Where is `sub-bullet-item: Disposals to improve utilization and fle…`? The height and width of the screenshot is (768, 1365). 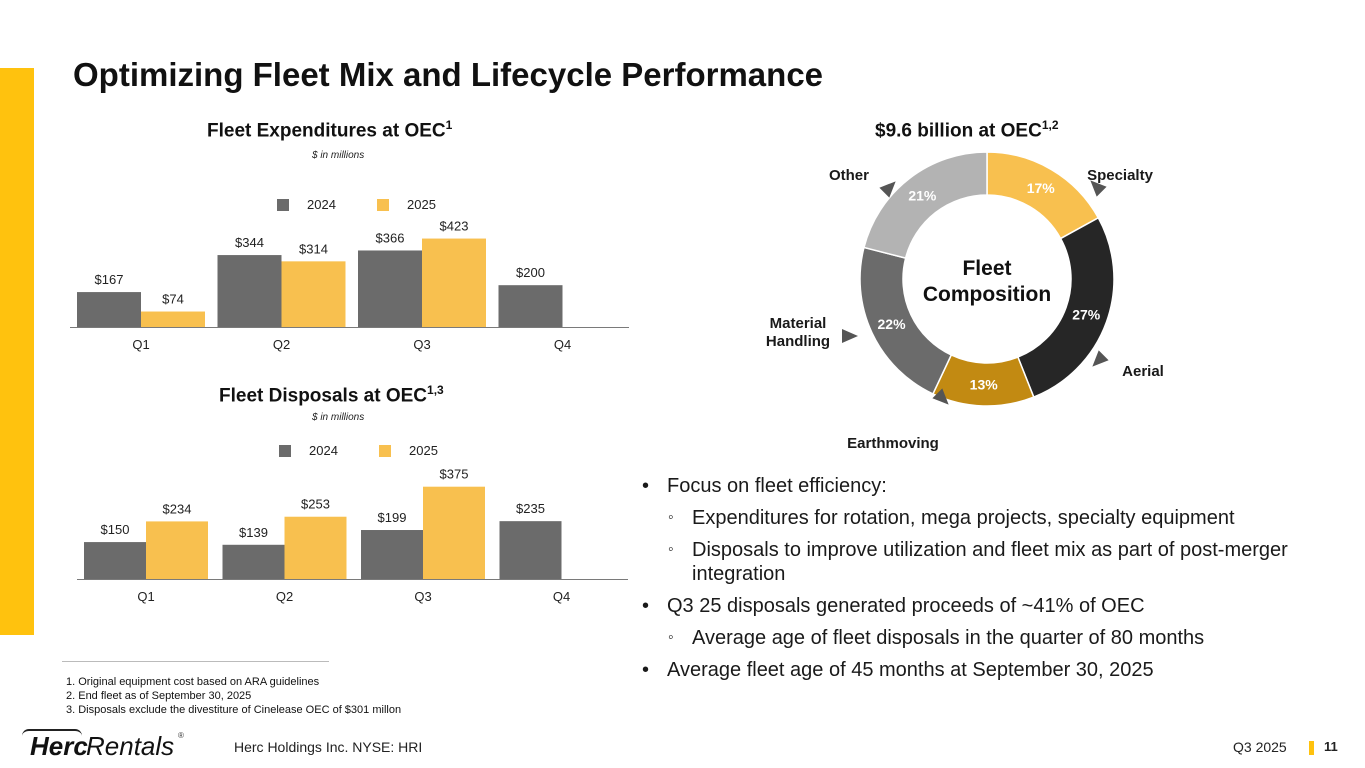 sub-bullet-item: Disposals to improve utilization and fle… is located at coordinates (1000, 562).